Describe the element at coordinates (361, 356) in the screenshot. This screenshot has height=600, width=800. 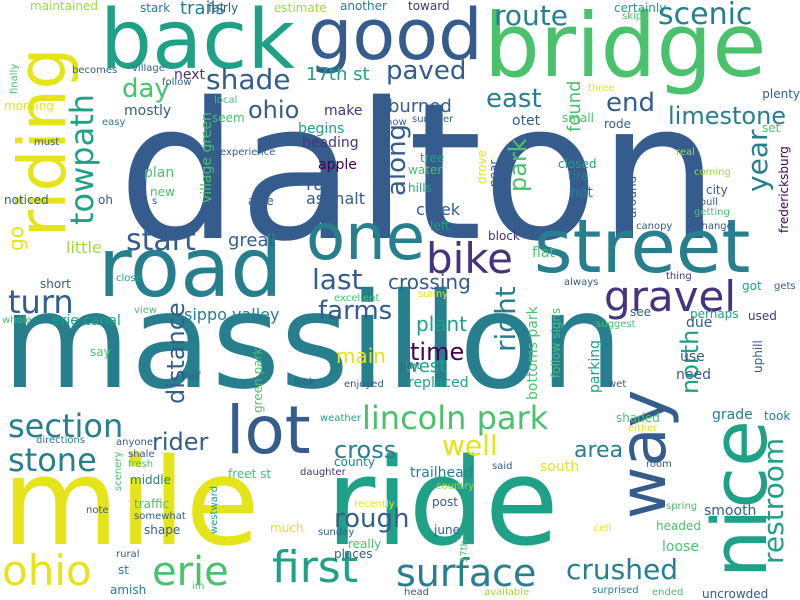
I see `word-main: main` at that location.